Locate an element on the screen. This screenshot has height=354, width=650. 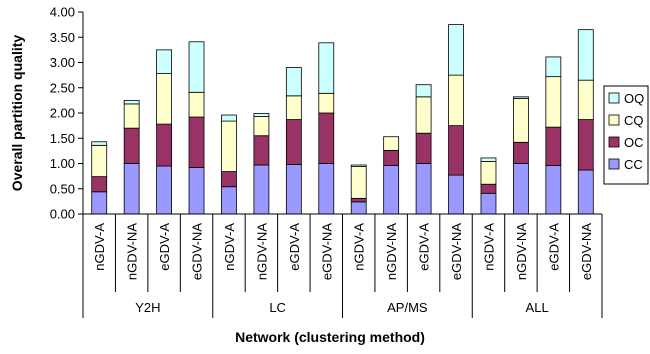
x-group-label: Y2H is located at coordinates (147, 307).